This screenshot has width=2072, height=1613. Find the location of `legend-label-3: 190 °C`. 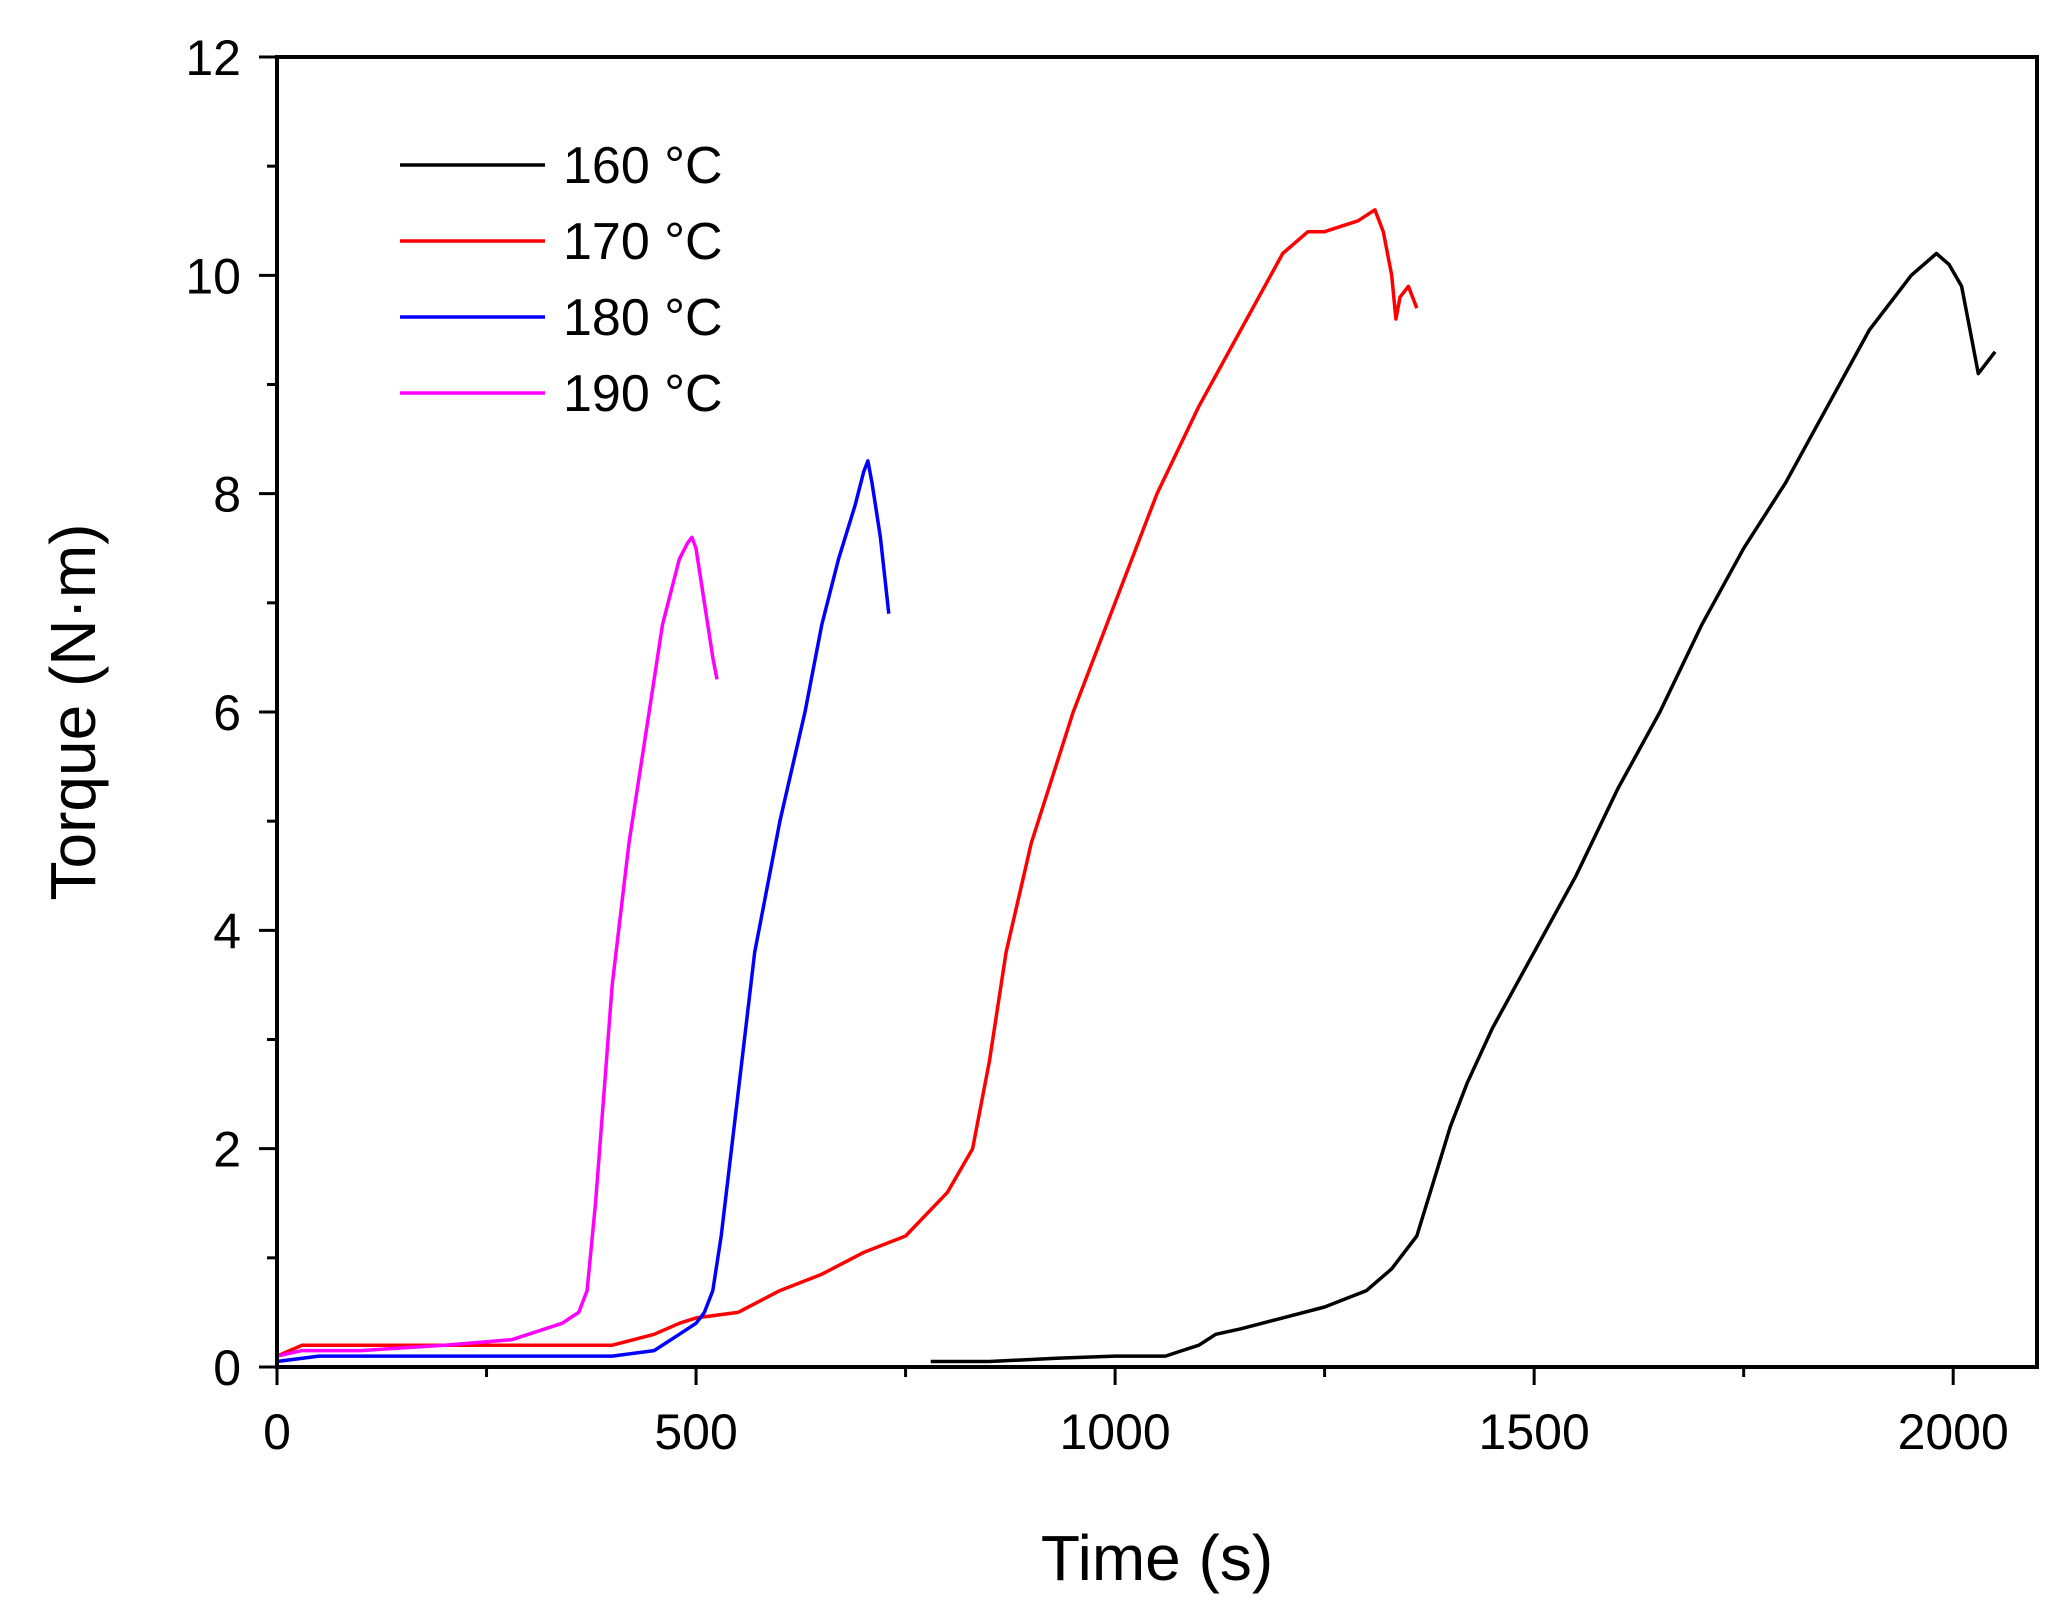

legend-label-3: 190 °C is located at coordinates (643, 394).